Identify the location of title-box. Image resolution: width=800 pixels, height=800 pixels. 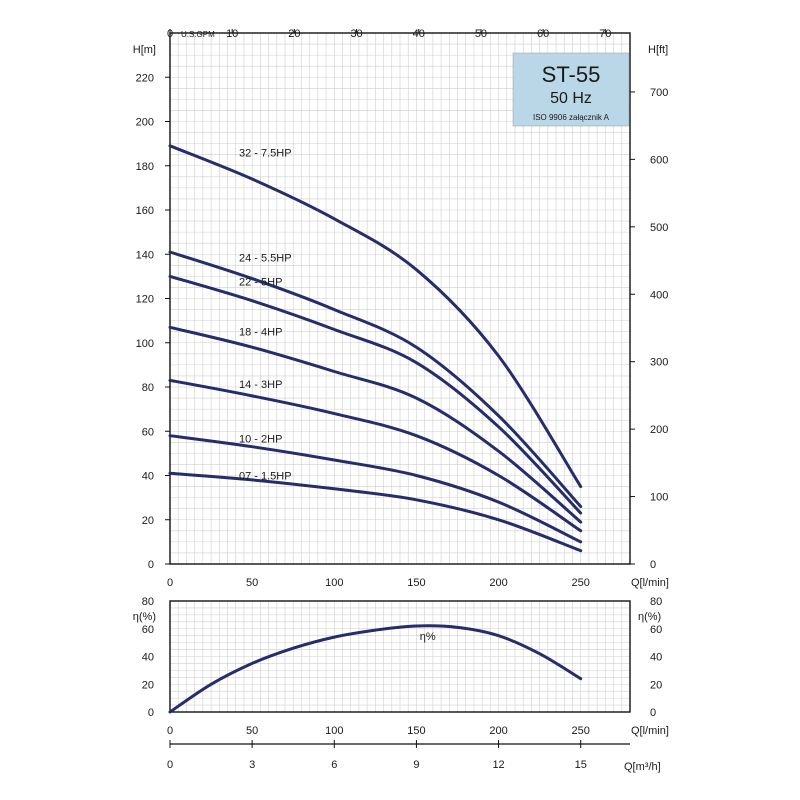
(571, 89).